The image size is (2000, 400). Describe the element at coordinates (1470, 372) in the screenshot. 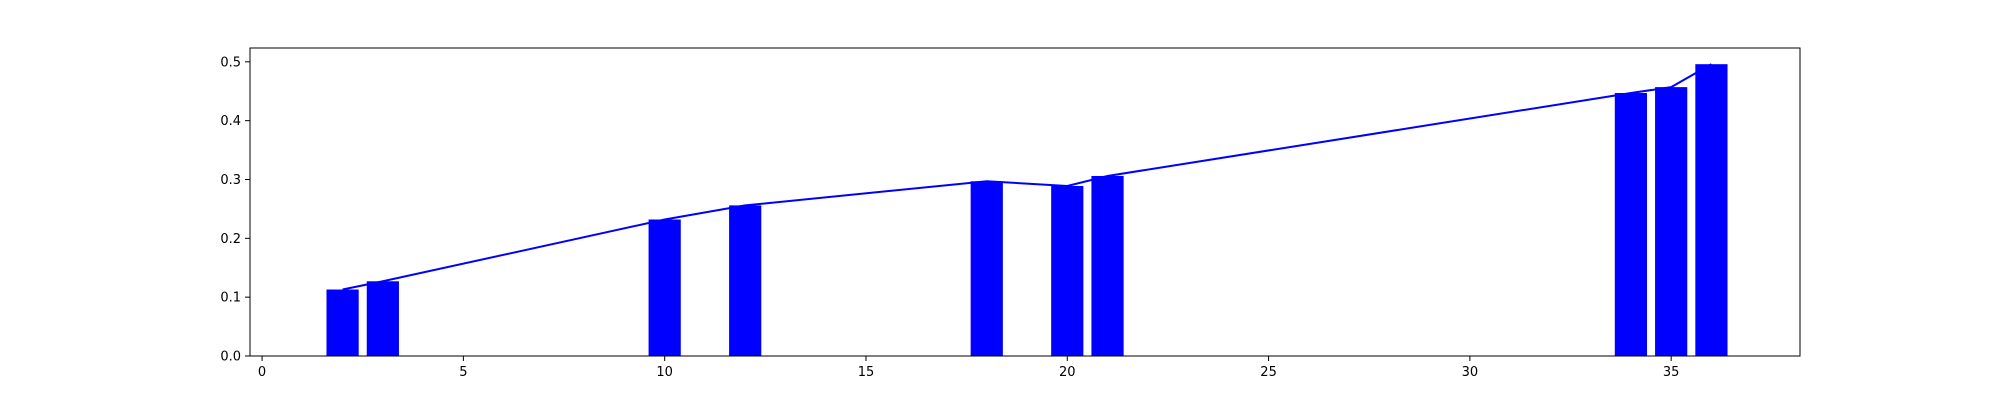

I see `x-tick-label-6: 30` at that location.